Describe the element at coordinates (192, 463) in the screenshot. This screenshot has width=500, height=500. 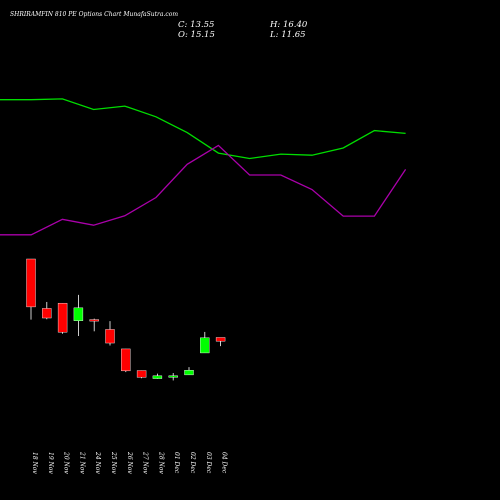
I see `x-tick-label: 02 Dec` at that location.